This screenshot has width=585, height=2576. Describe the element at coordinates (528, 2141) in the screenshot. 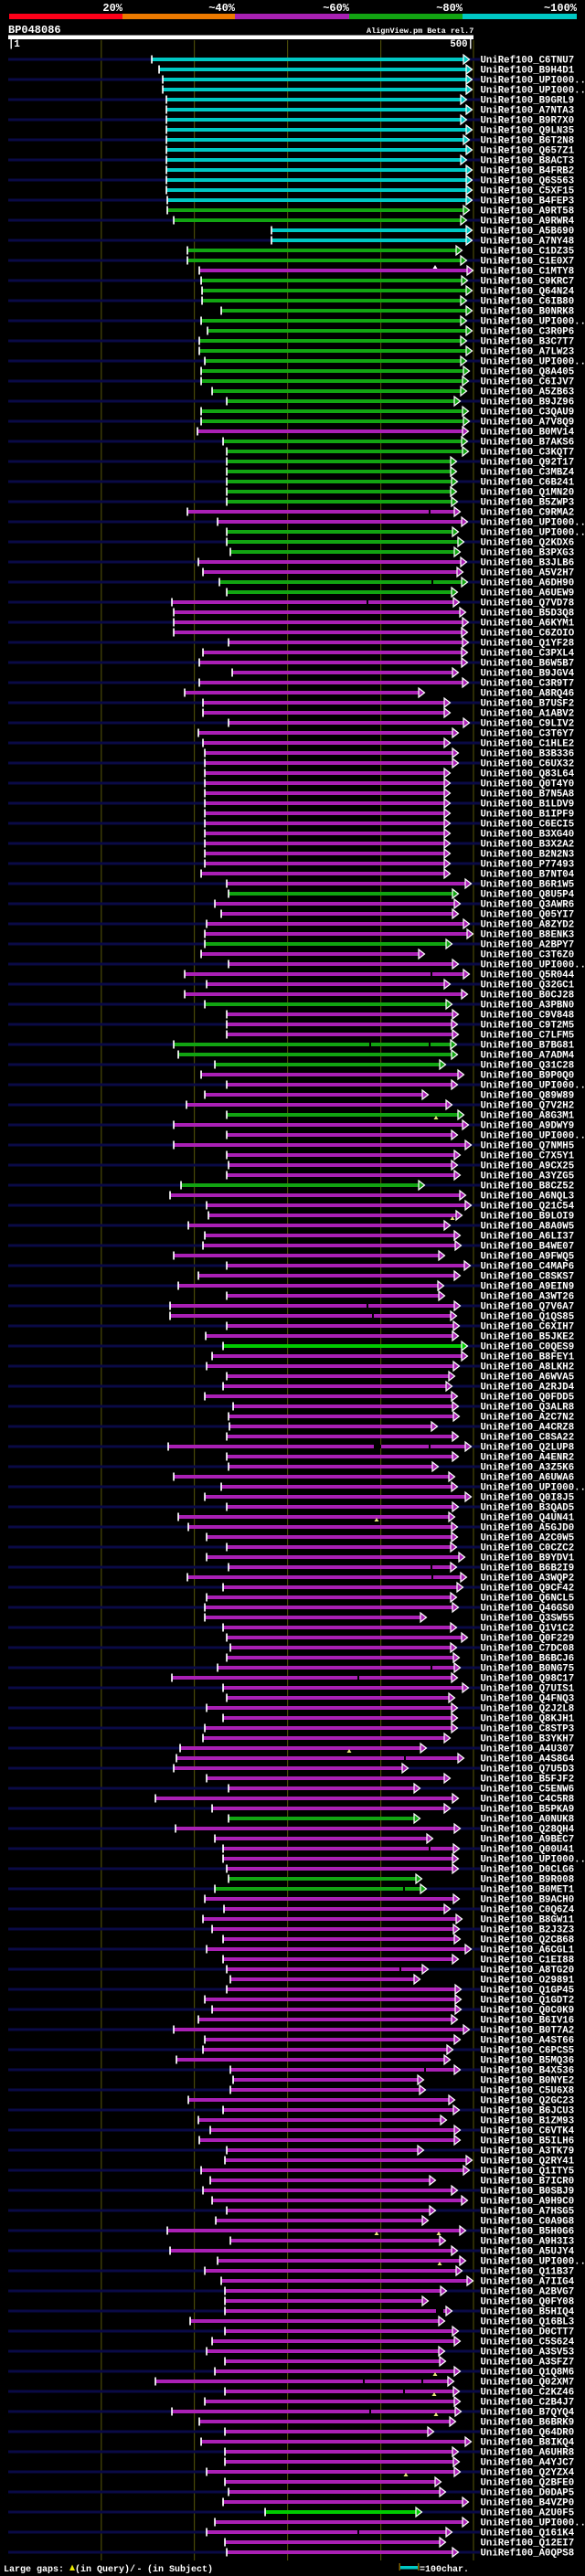

I see `svg-text: UniRef100_B5ILH6` at that location.